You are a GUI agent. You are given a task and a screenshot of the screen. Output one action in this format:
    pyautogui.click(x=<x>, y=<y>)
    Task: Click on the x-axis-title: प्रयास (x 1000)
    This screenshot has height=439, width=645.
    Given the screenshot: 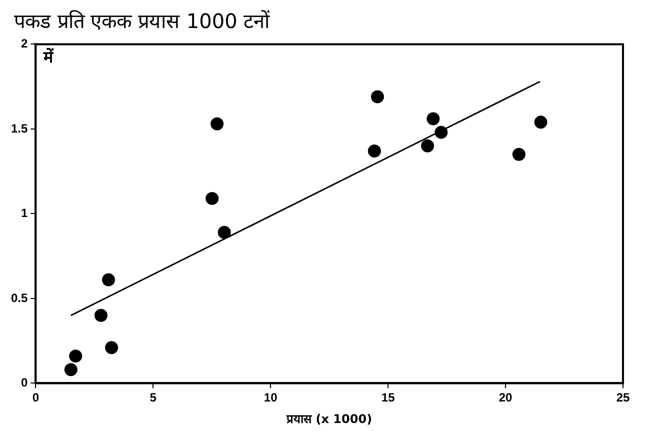 What is the action you would take?
    pyautogui.click(x=329, y=419)
    